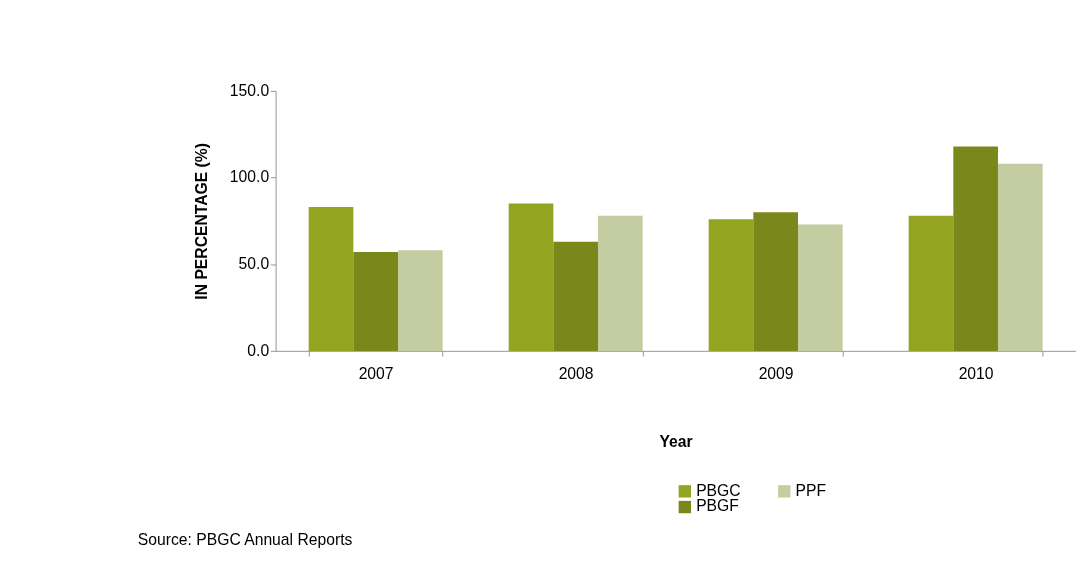 The height and width of the screenshot is (588, 1080). Describe the element at coordinates (254, 264) in the screenshot. I see `y-tick-label: 50.0` at that location.